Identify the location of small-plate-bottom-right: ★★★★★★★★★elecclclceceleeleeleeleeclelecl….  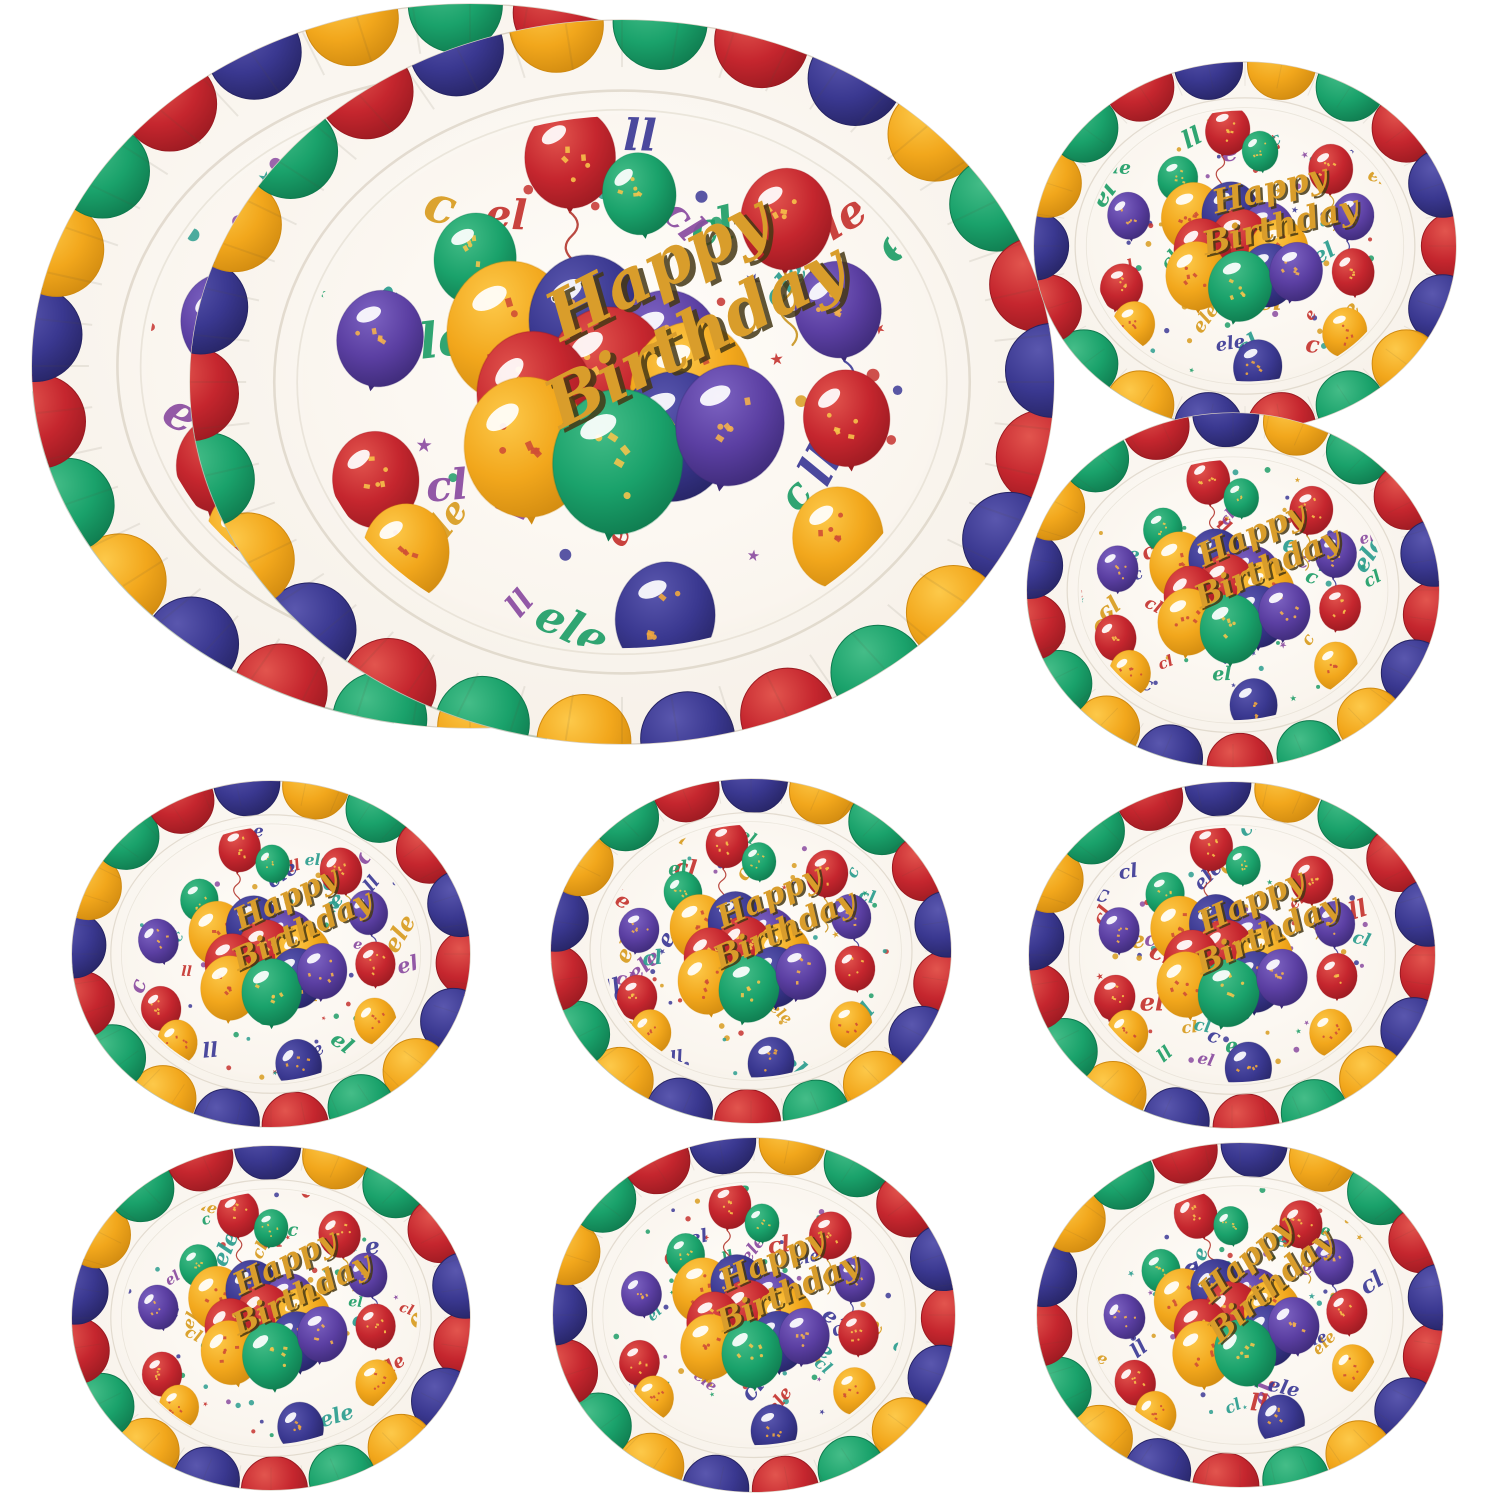
(1240, 1315).